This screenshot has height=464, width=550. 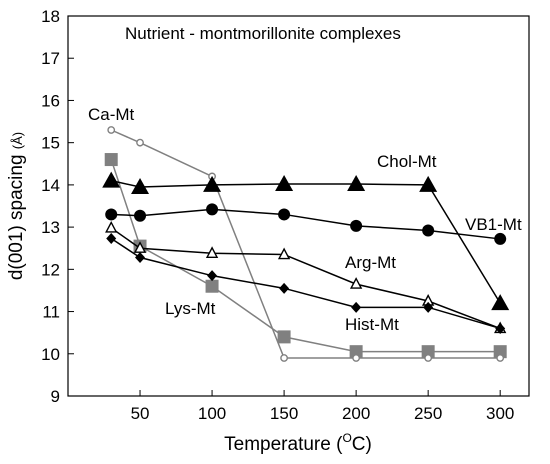 I want to click on x-tick-label: 100, so click(x=212, y=413).